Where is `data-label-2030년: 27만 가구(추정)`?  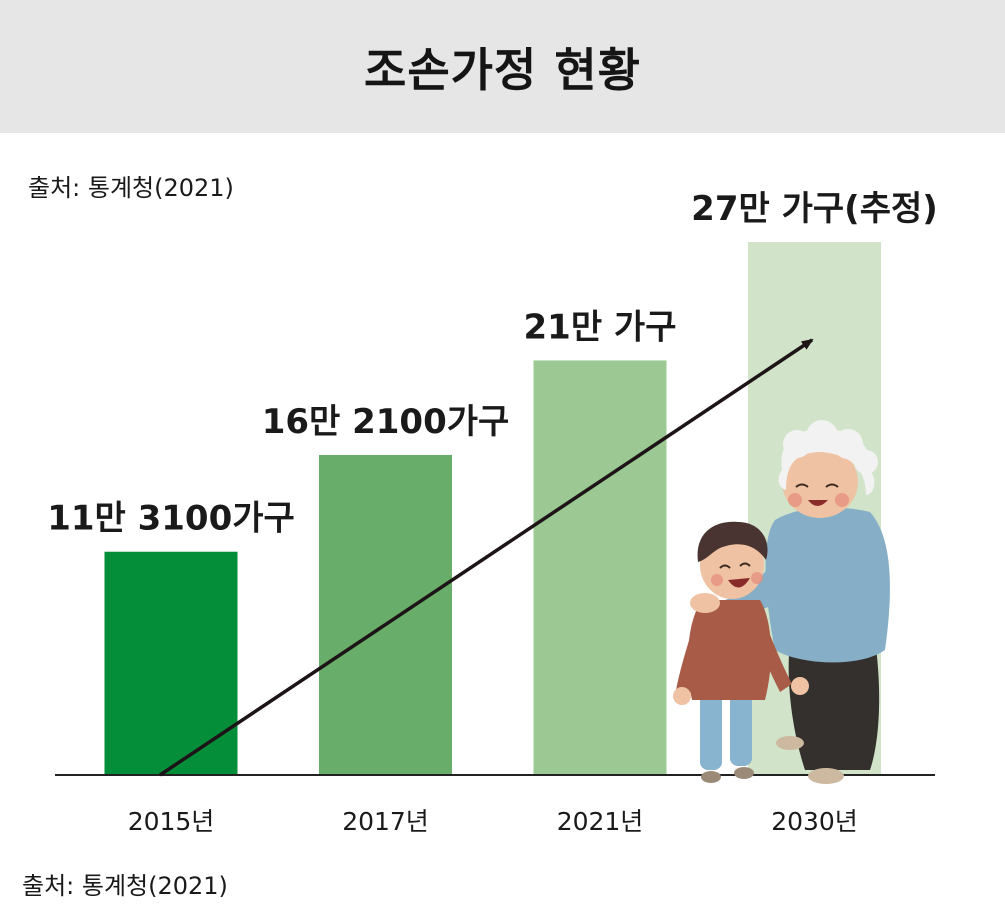 data-label-2030년: 27만 가구(추정) is located at coordinates (814, 209).